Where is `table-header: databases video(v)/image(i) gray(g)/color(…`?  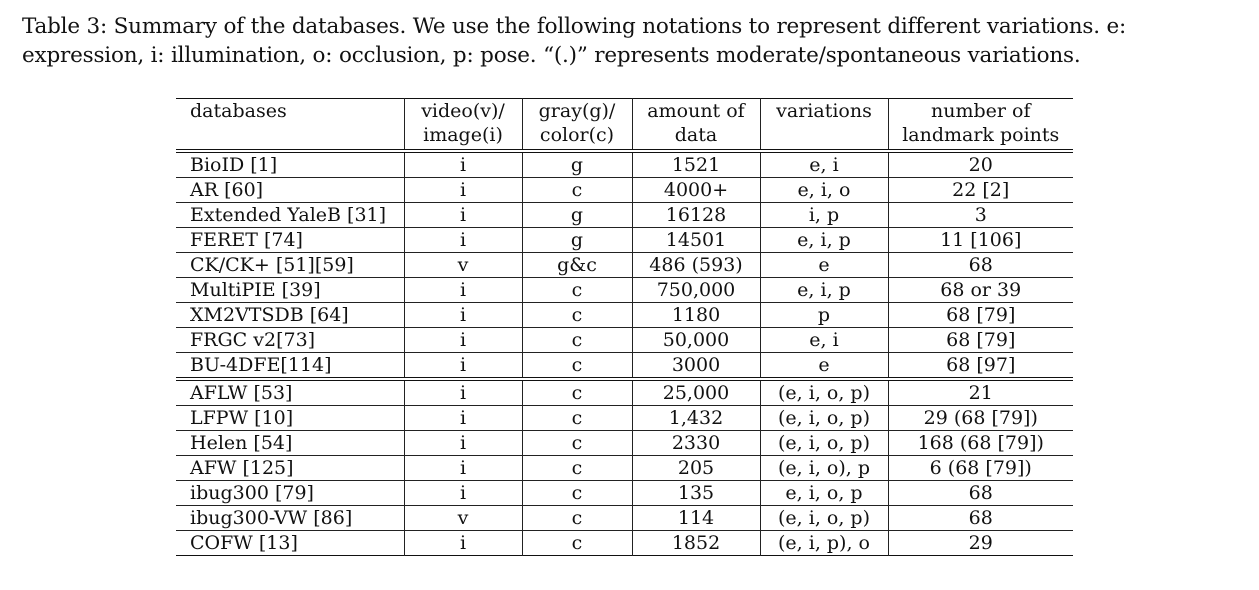
table-header: databases video(v)/image(i) gray(g)/color(… is located at coordinates (624, 124).